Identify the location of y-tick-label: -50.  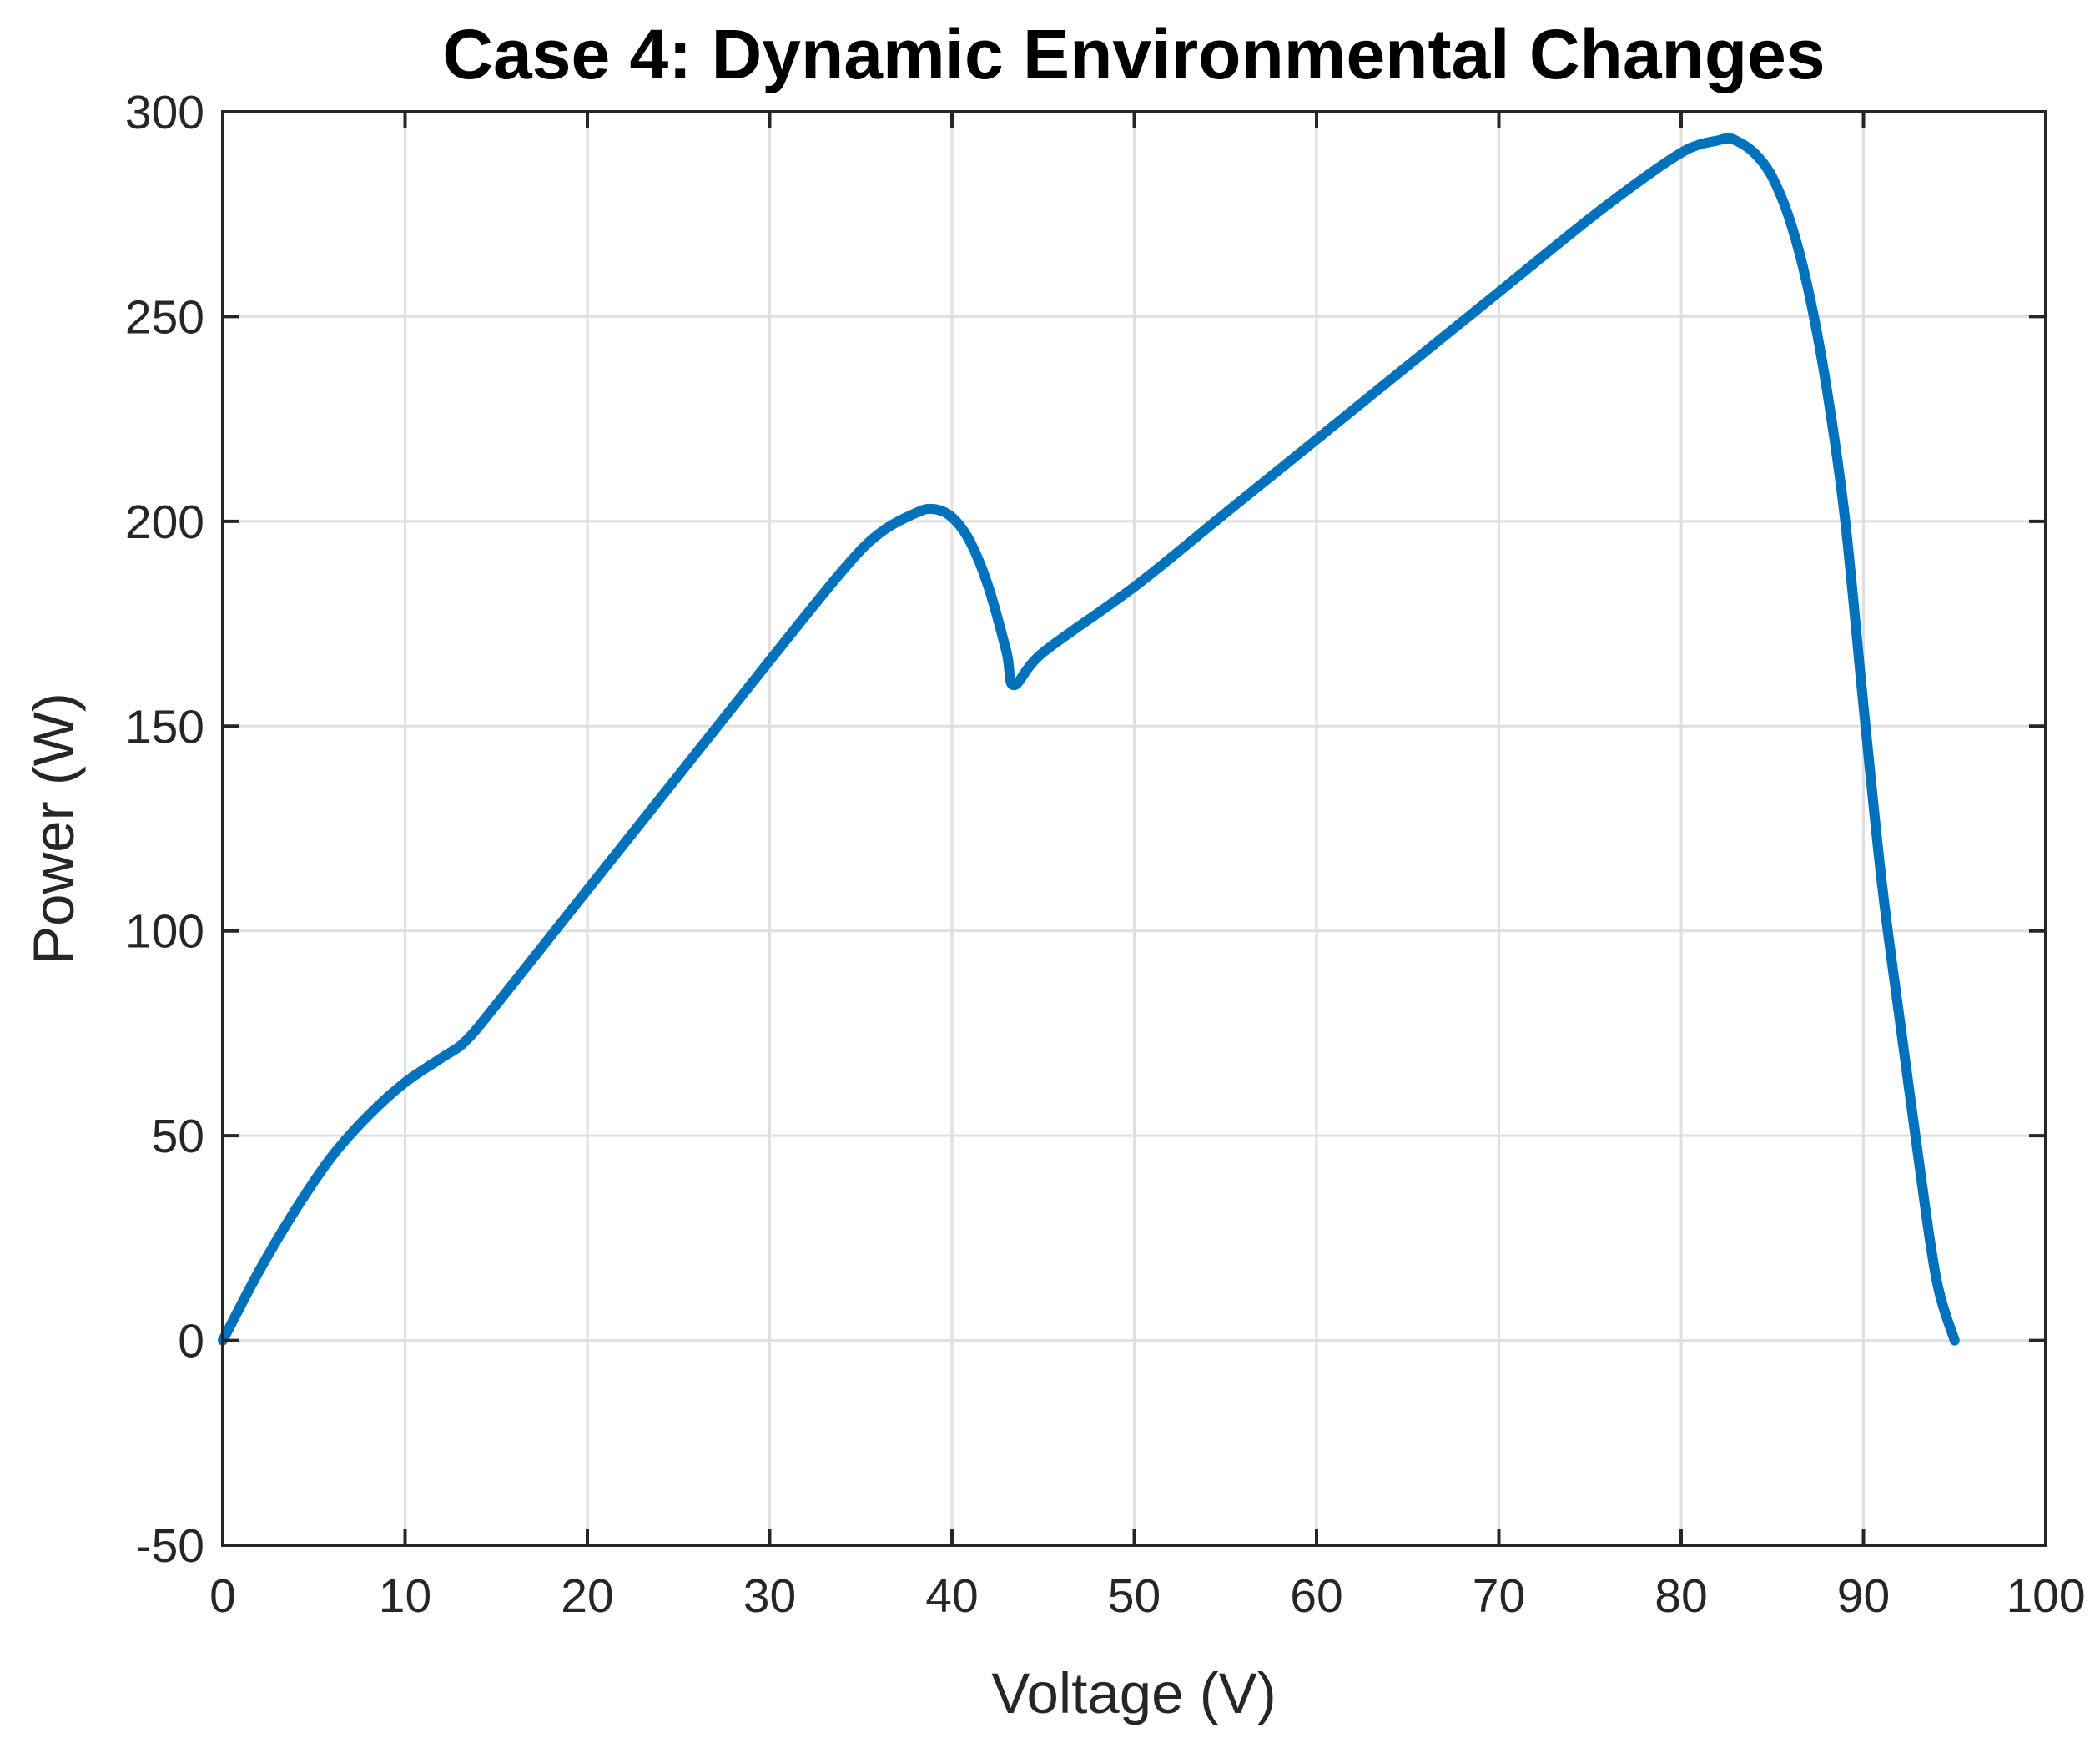
(170, 1546).